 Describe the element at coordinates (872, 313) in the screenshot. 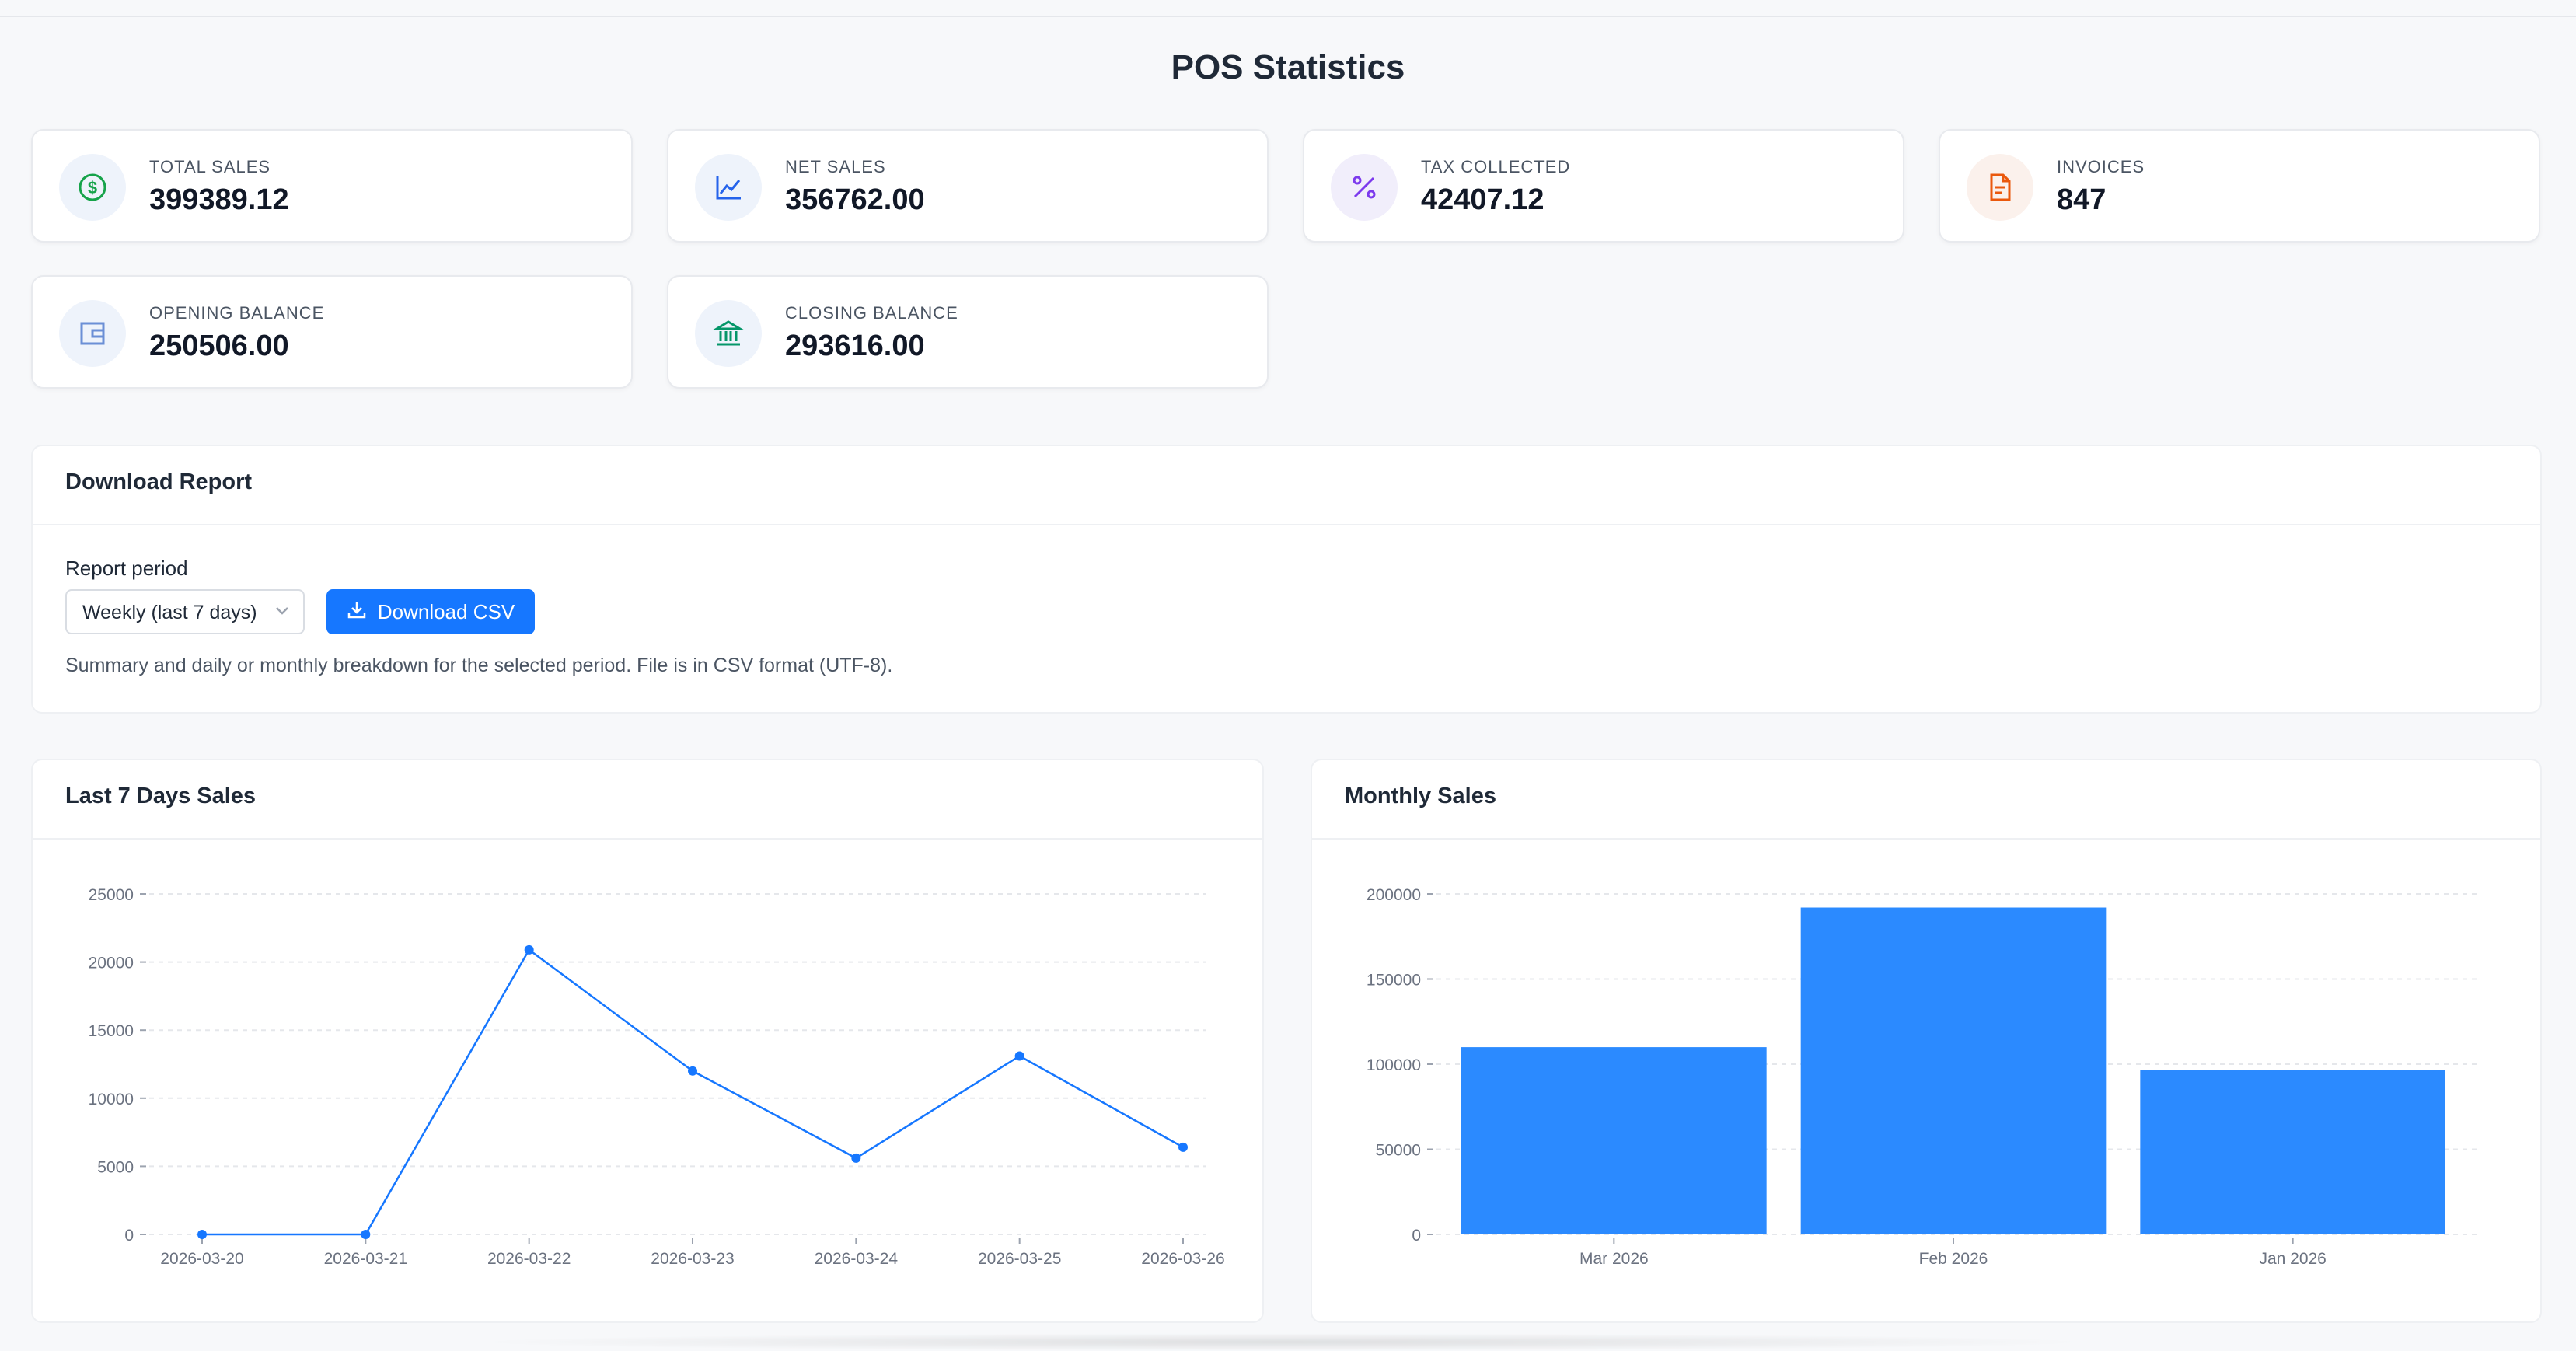

I see `stat-label: CLOSING BALANCE` at that location.